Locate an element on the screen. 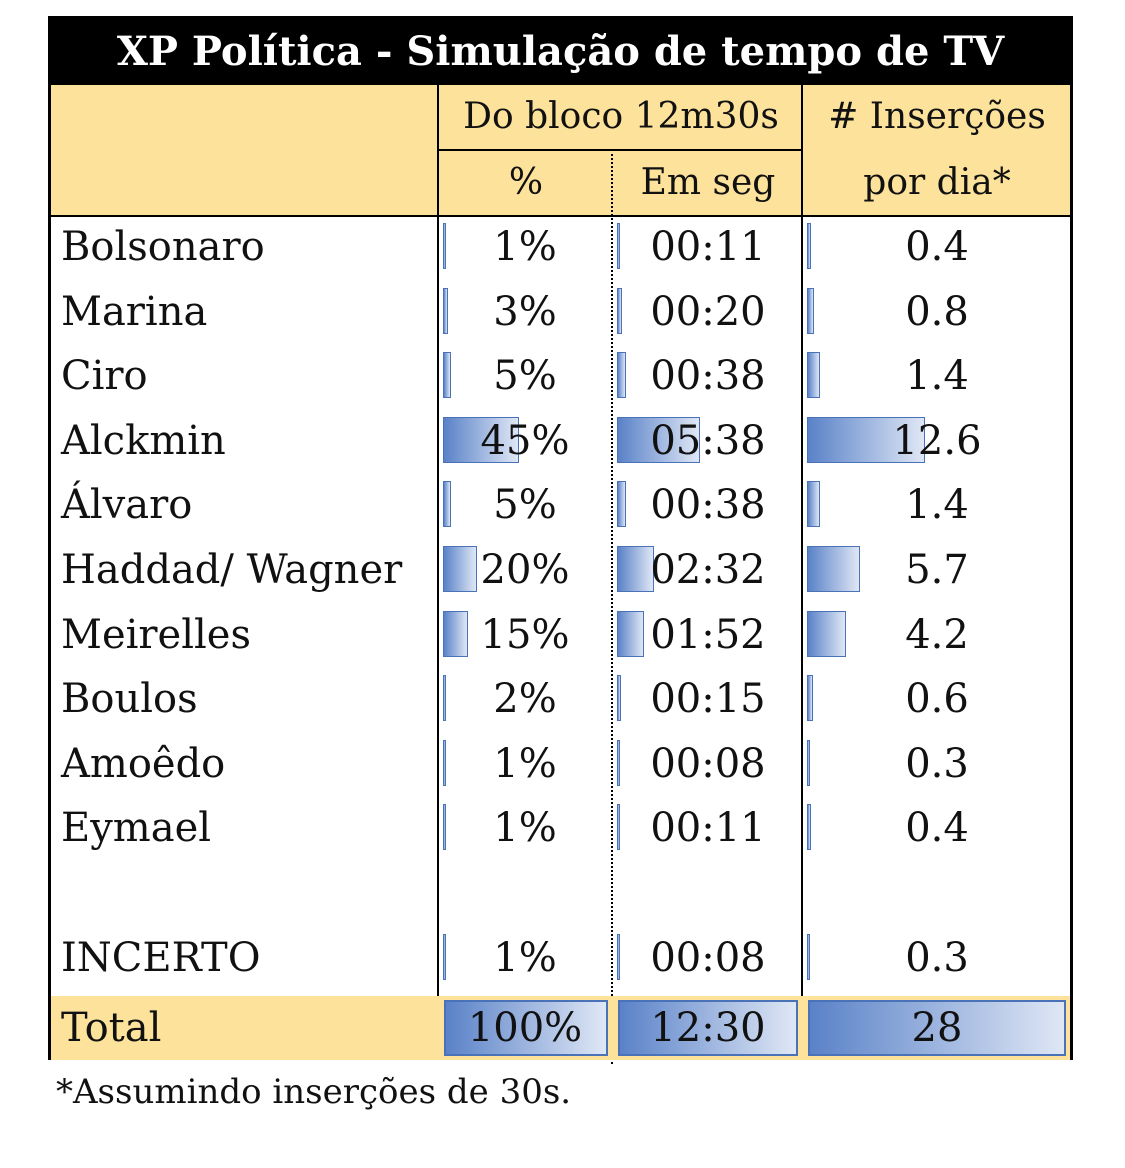 The image size is (1125, 1168). row-name: Meirelles is located at coordinates (156, 634).